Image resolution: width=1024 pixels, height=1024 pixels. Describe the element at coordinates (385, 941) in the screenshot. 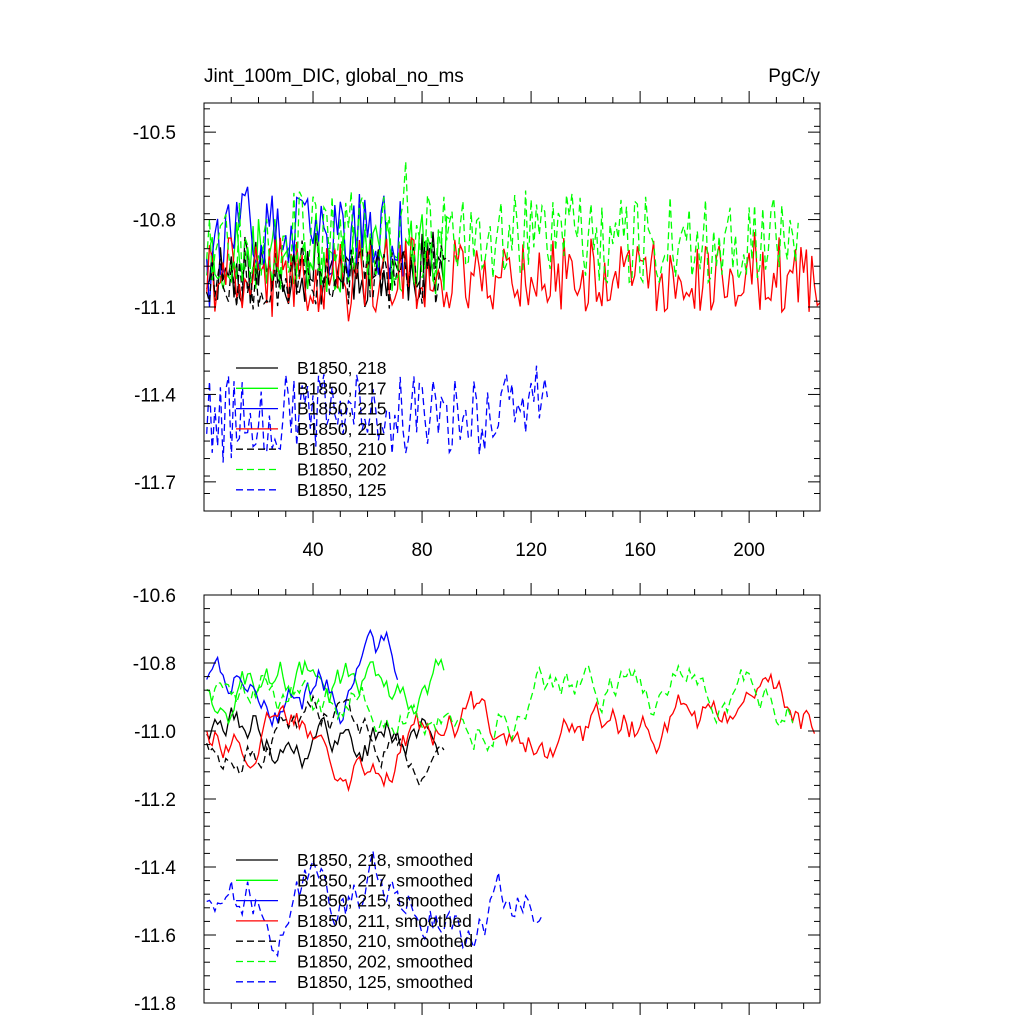

I see `legend-label: B1850, 210, smoothed` at that location.